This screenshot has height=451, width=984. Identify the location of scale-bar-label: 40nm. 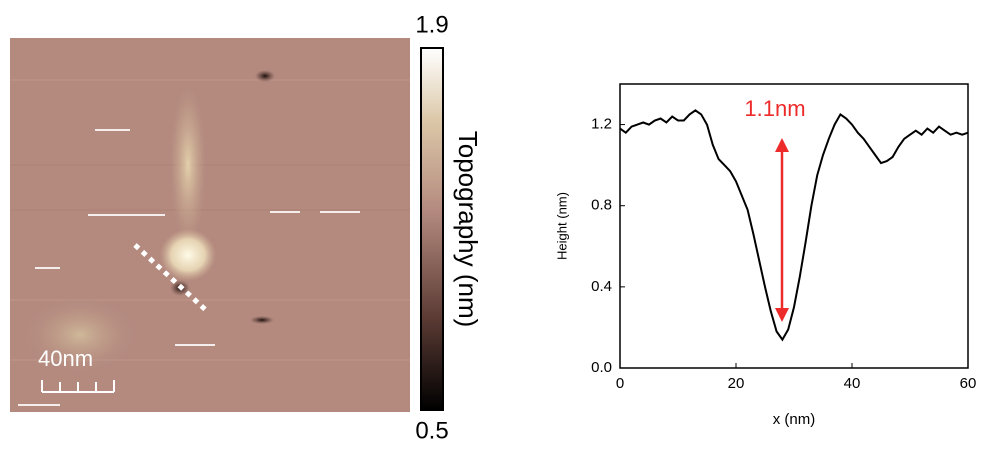
(65, 358).